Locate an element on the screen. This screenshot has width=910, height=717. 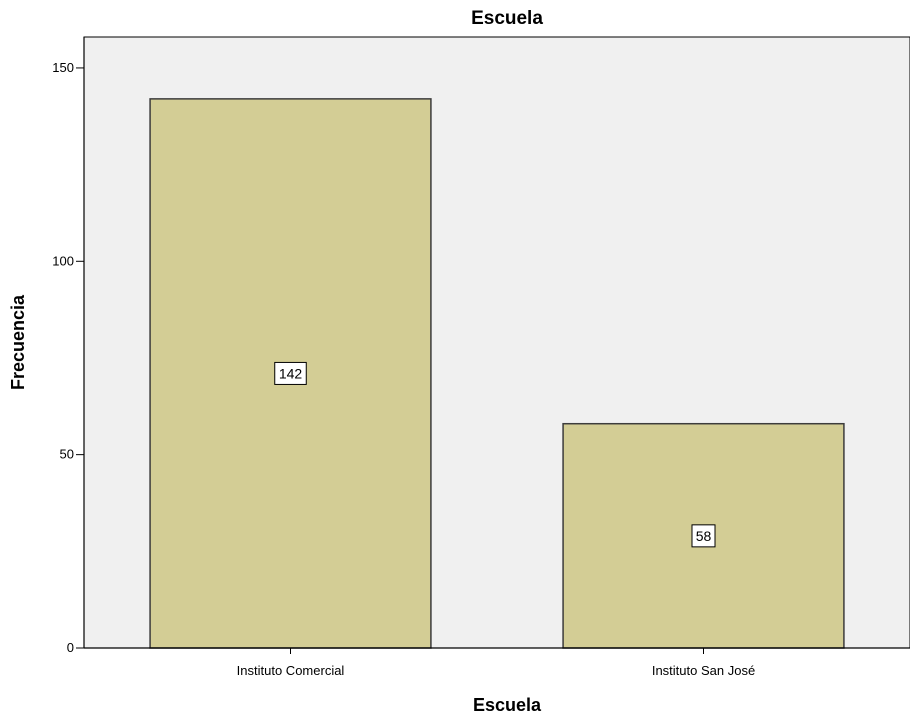
data-labels-layer: 142 58 is located at coordinates (495, 454).